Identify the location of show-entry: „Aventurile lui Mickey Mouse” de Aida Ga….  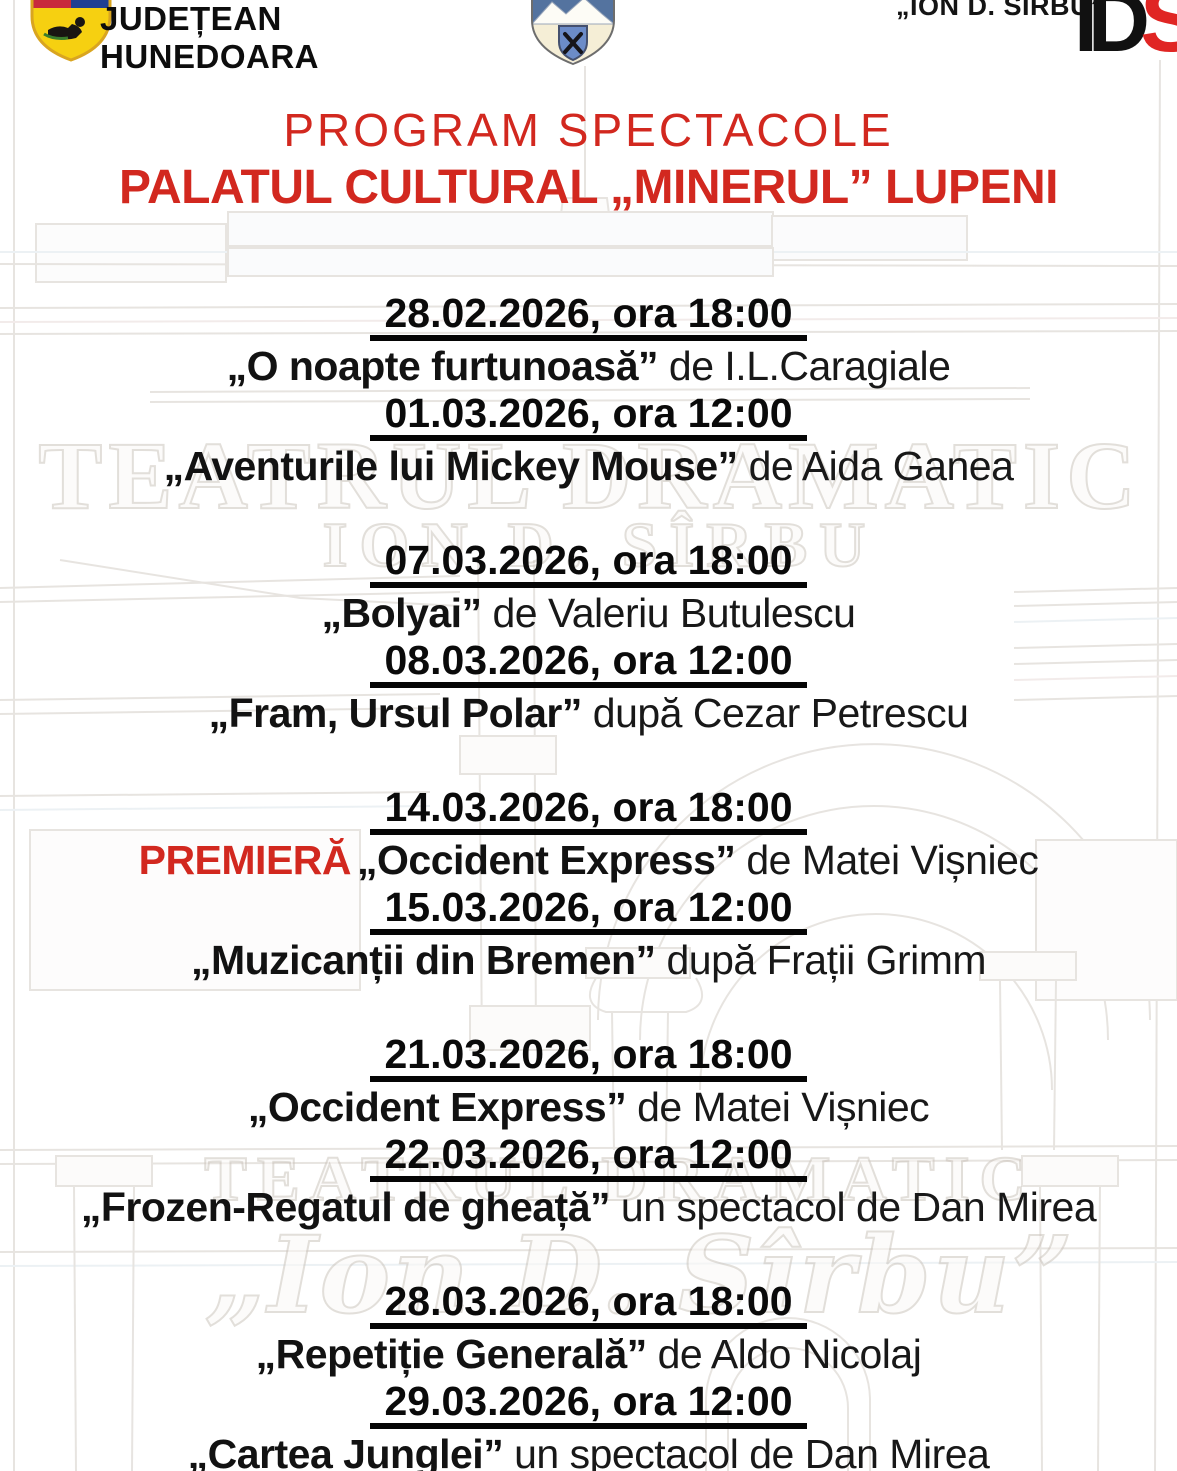
(588, 466).